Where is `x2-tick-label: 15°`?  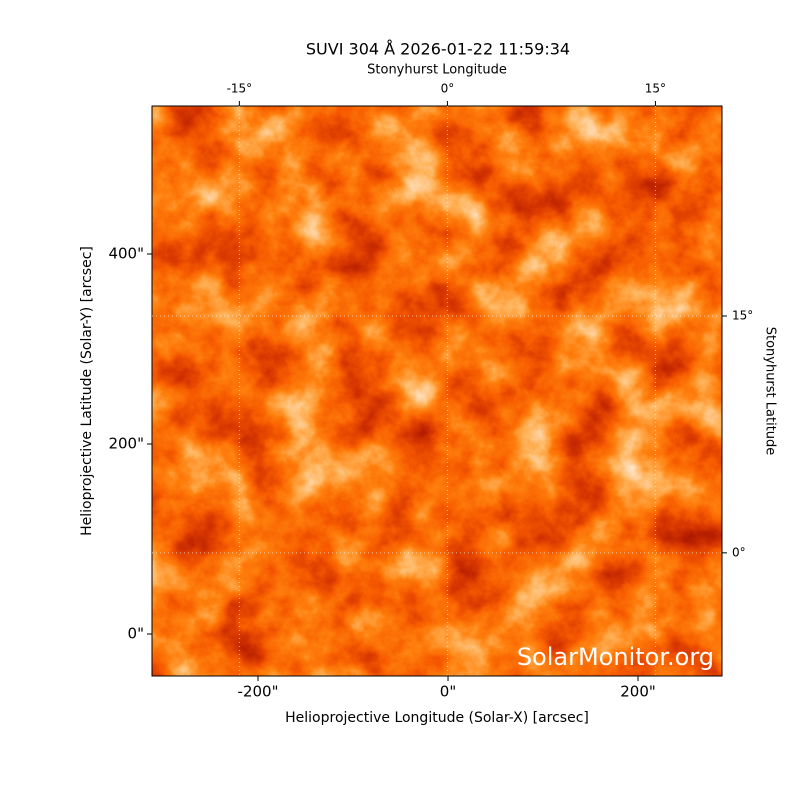 x2-tick-label: 15° is located at coordinates (655, 89).